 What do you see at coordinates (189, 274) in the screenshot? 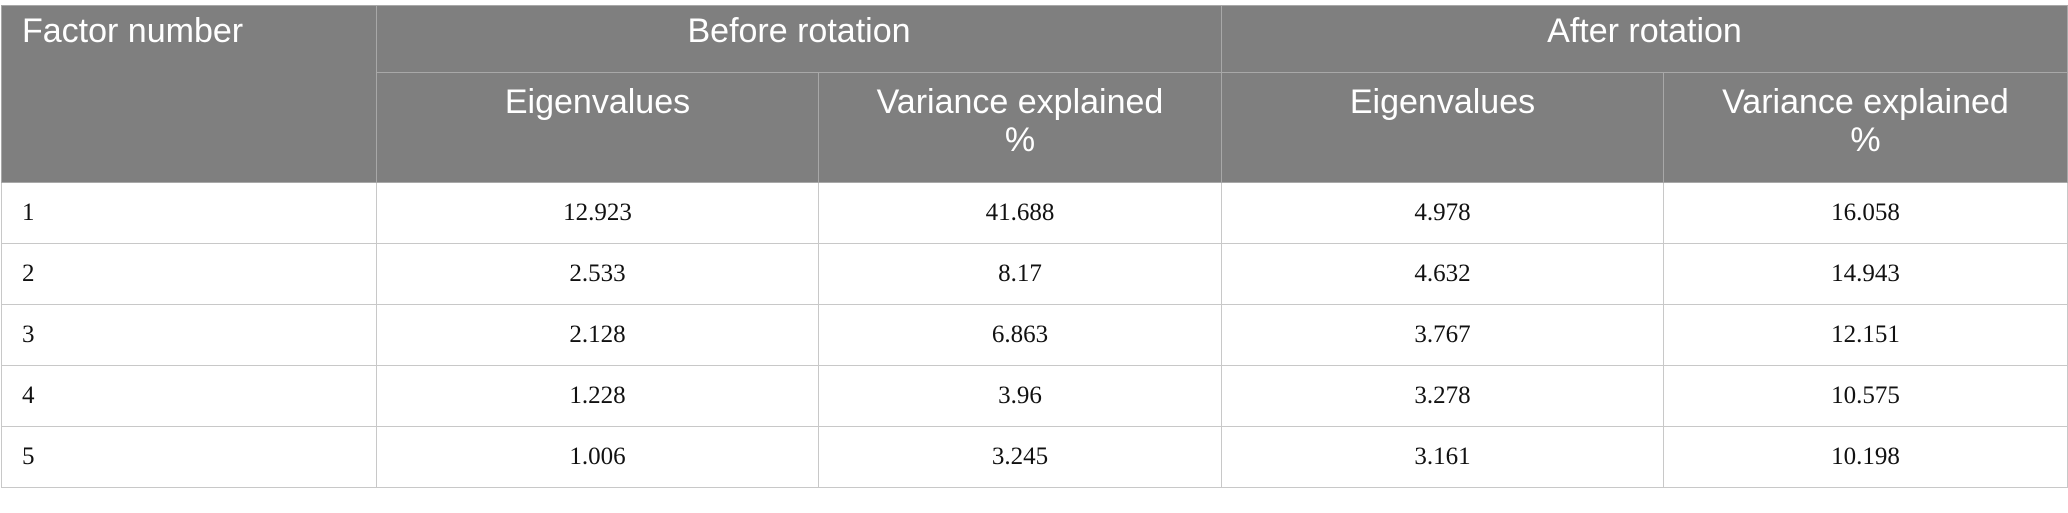
I see `factor-cell: 2` at bounding box center [189, 274].